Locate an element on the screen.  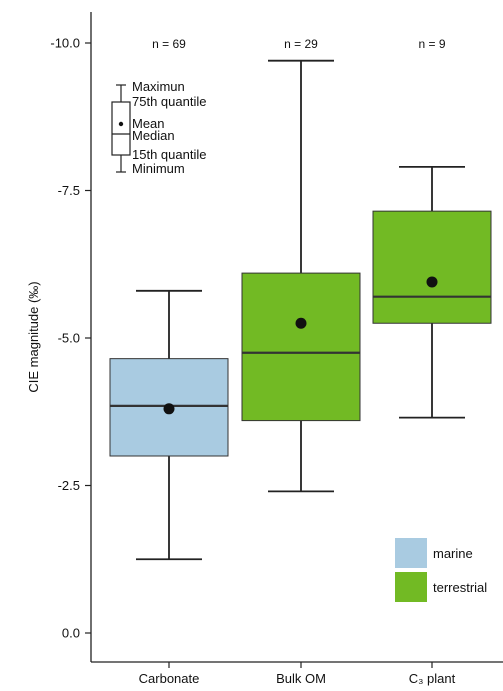
n-label: n = 69 is located at coordinates (169, 44).